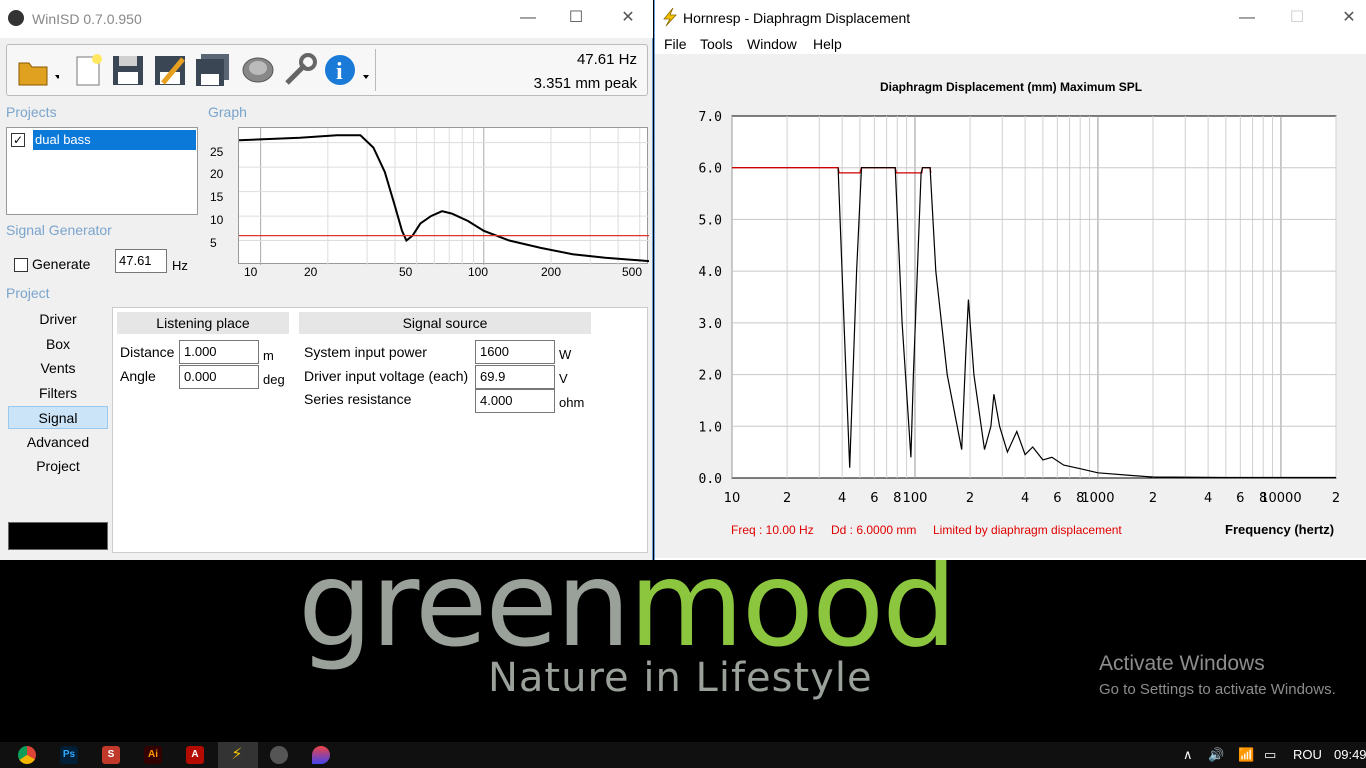  I want to click on wallpaper-tagline: Nature in Lifestyle, so click(680, 678).